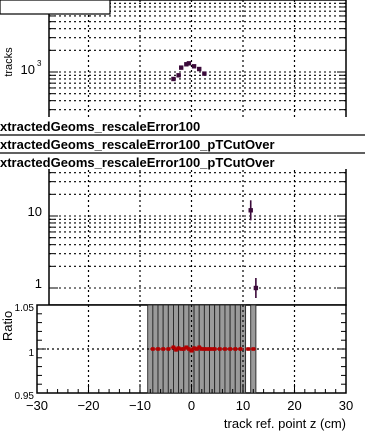 The width and height of the screenshot is (365, 443). What do you see at coordinates (137, 162) in the screenshot?
I see `legend-entry-3: xtractedGeoms_rescaleError100_pTCutOver` at bounding box center [137, 162].